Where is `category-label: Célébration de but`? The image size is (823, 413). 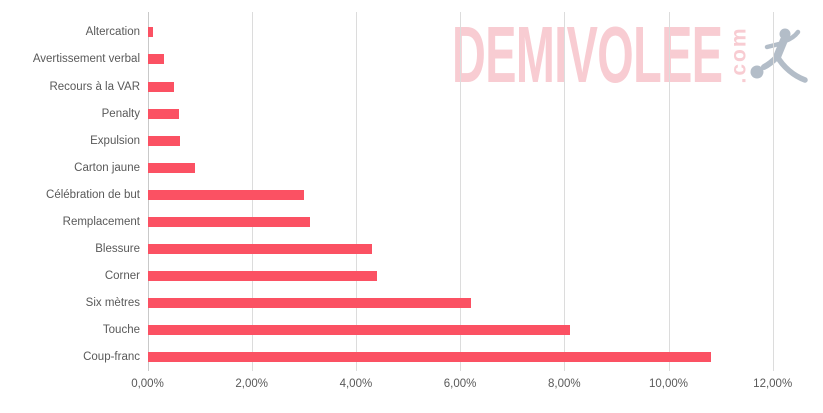 category-label: Célébration de but is located at coordinates (93, 194).